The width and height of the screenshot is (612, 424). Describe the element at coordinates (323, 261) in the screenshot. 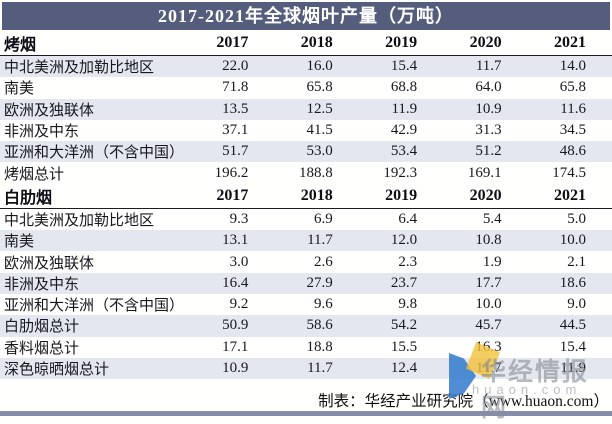

I see `value-cell: 2.6` at that location.